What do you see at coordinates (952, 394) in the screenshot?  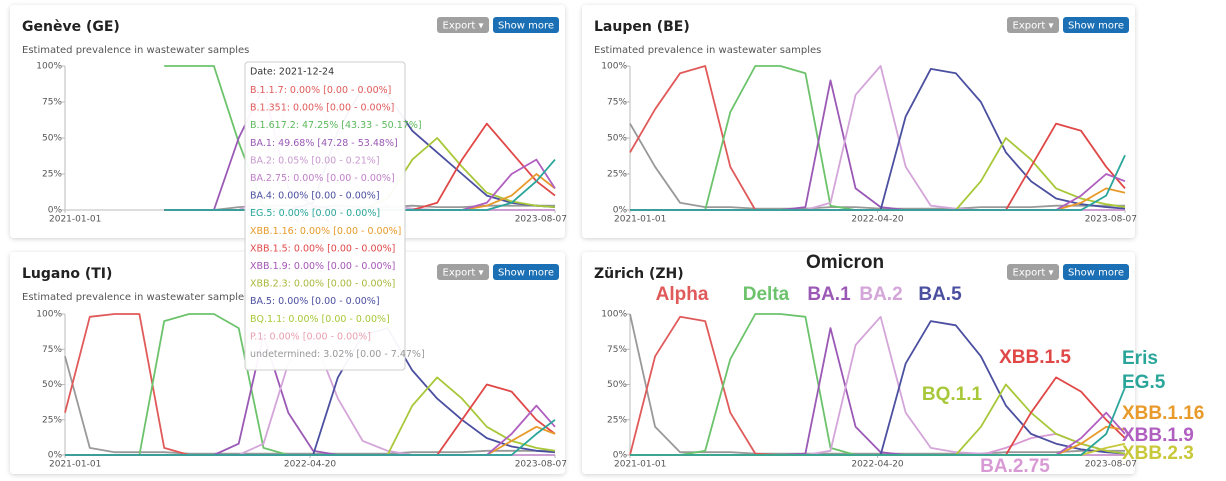 I see `variant-annotation: BQ.1.1` at bounding box center [952, 394].